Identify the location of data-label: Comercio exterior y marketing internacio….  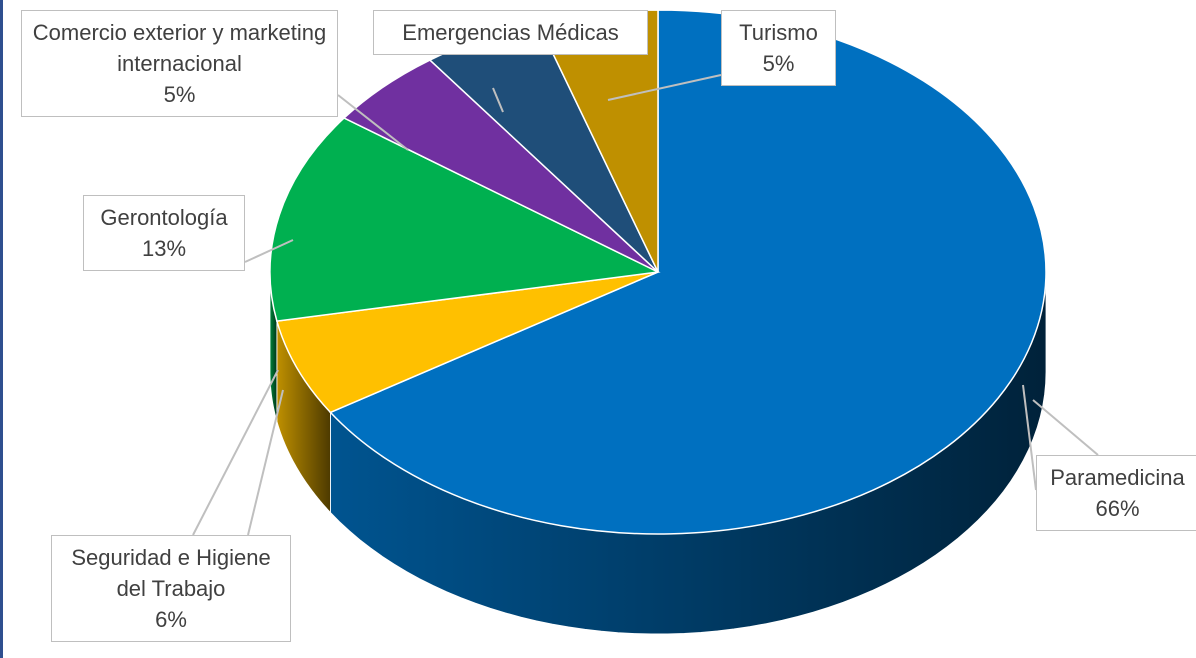
(179, 63).